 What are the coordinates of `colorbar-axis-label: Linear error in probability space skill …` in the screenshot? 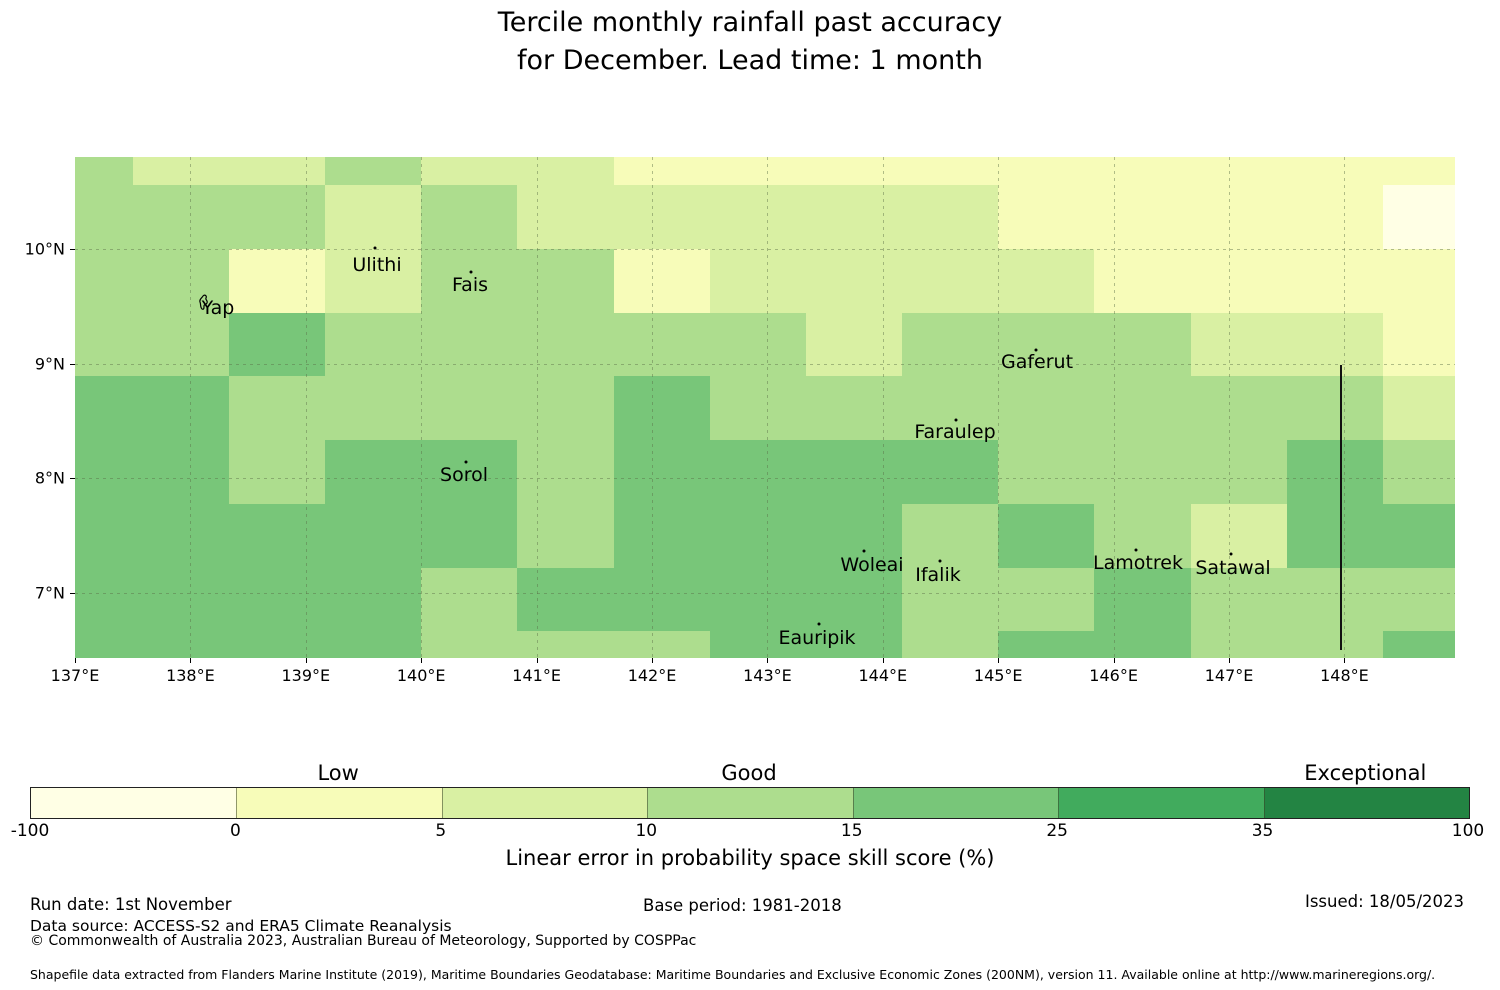 It's located at (750, 858).